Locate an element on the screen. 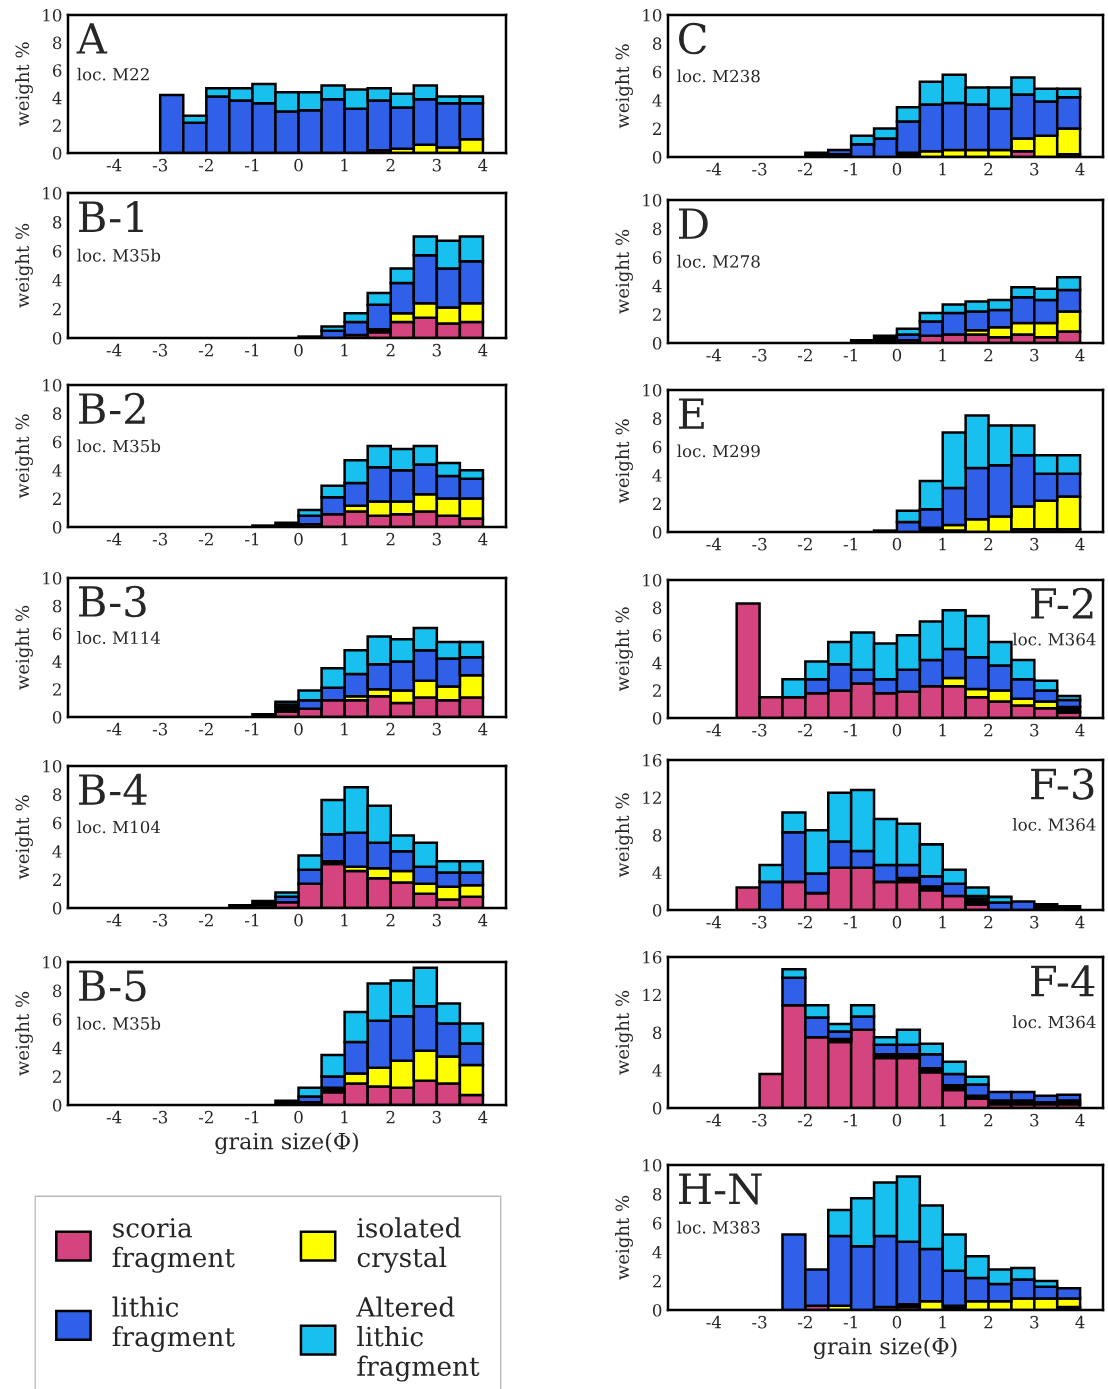 This screenshot has width=1108, height=1389. annotation: loc. M114 is located at coordinates (119, 637).